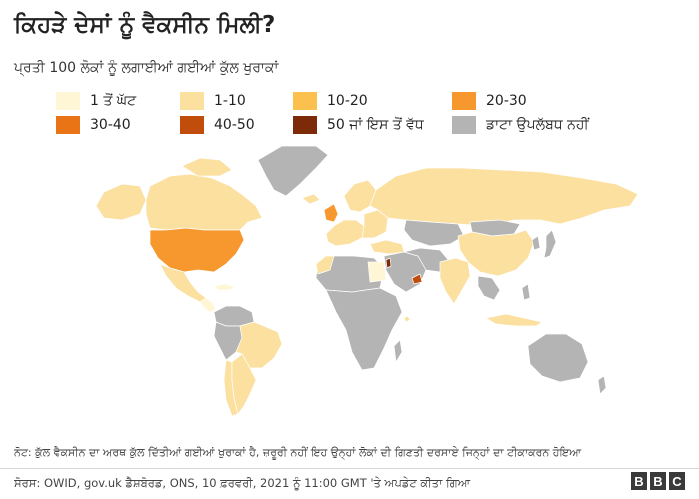 This screenshot has width=699, height=499. Describe the element at coordinates (550, 244) in the screenshot. I see `region-japan` at that location.